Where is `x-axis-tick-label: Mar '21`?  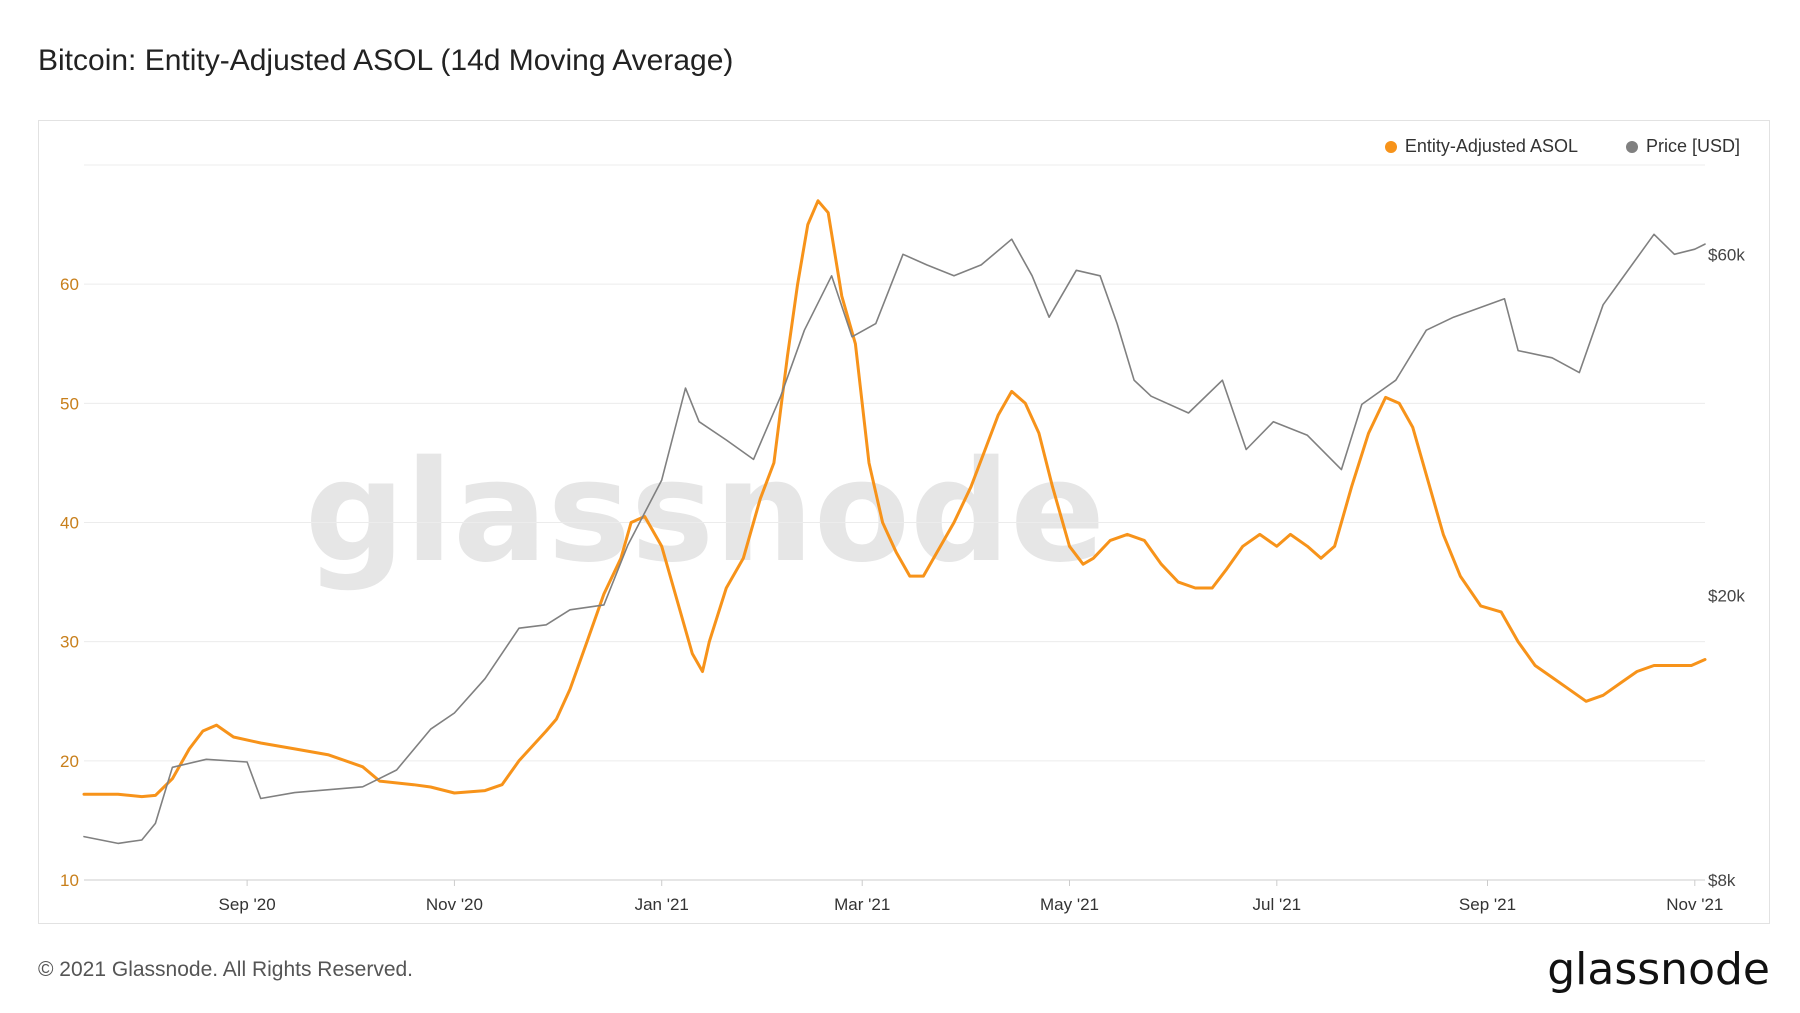
x-axis-tick-label: Mar '21 is located at coordinates (862, 904).